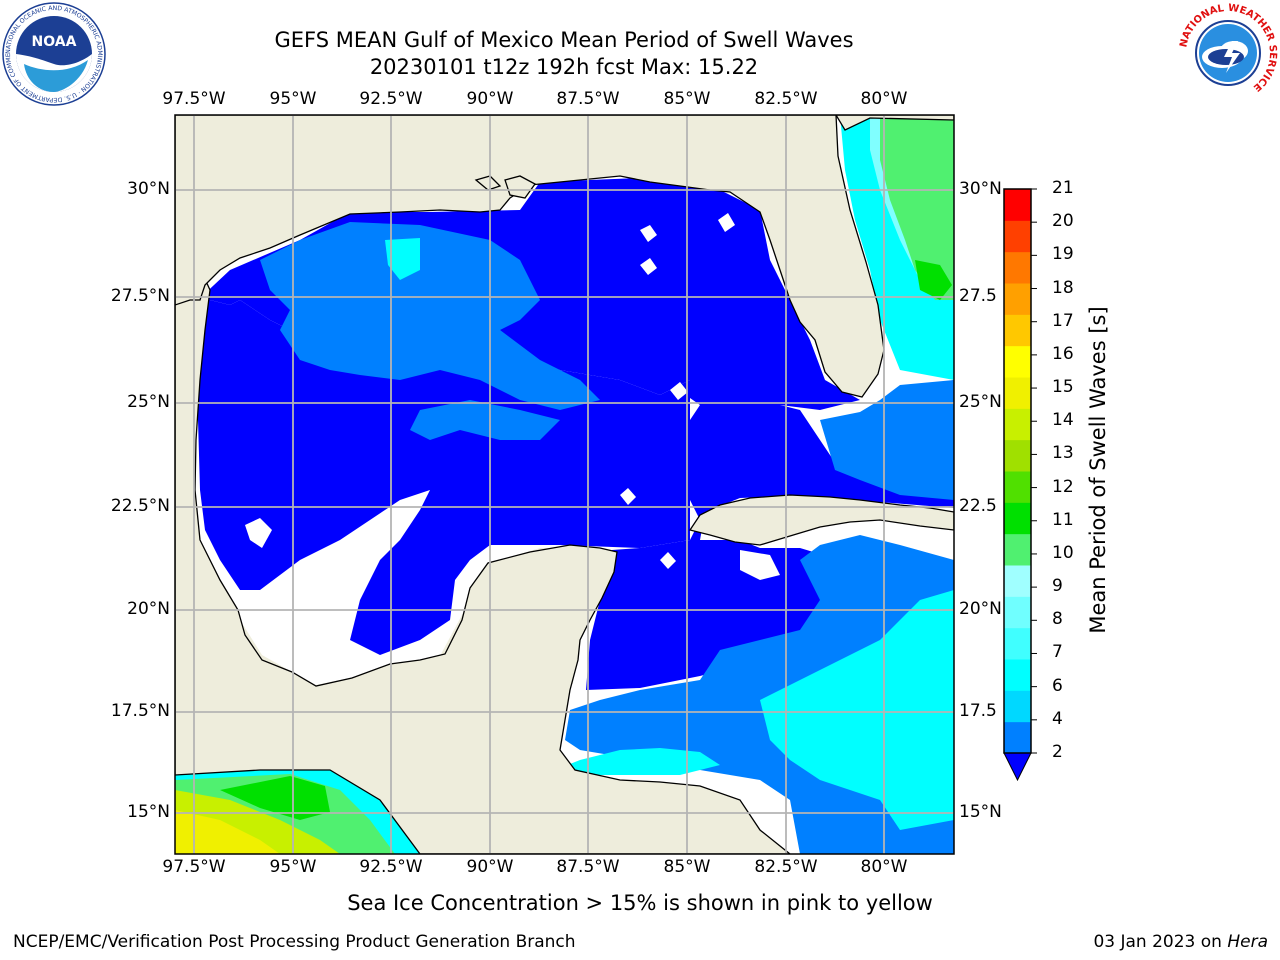  I want to click on lat-label-right: 25°N, so click(980, 402).